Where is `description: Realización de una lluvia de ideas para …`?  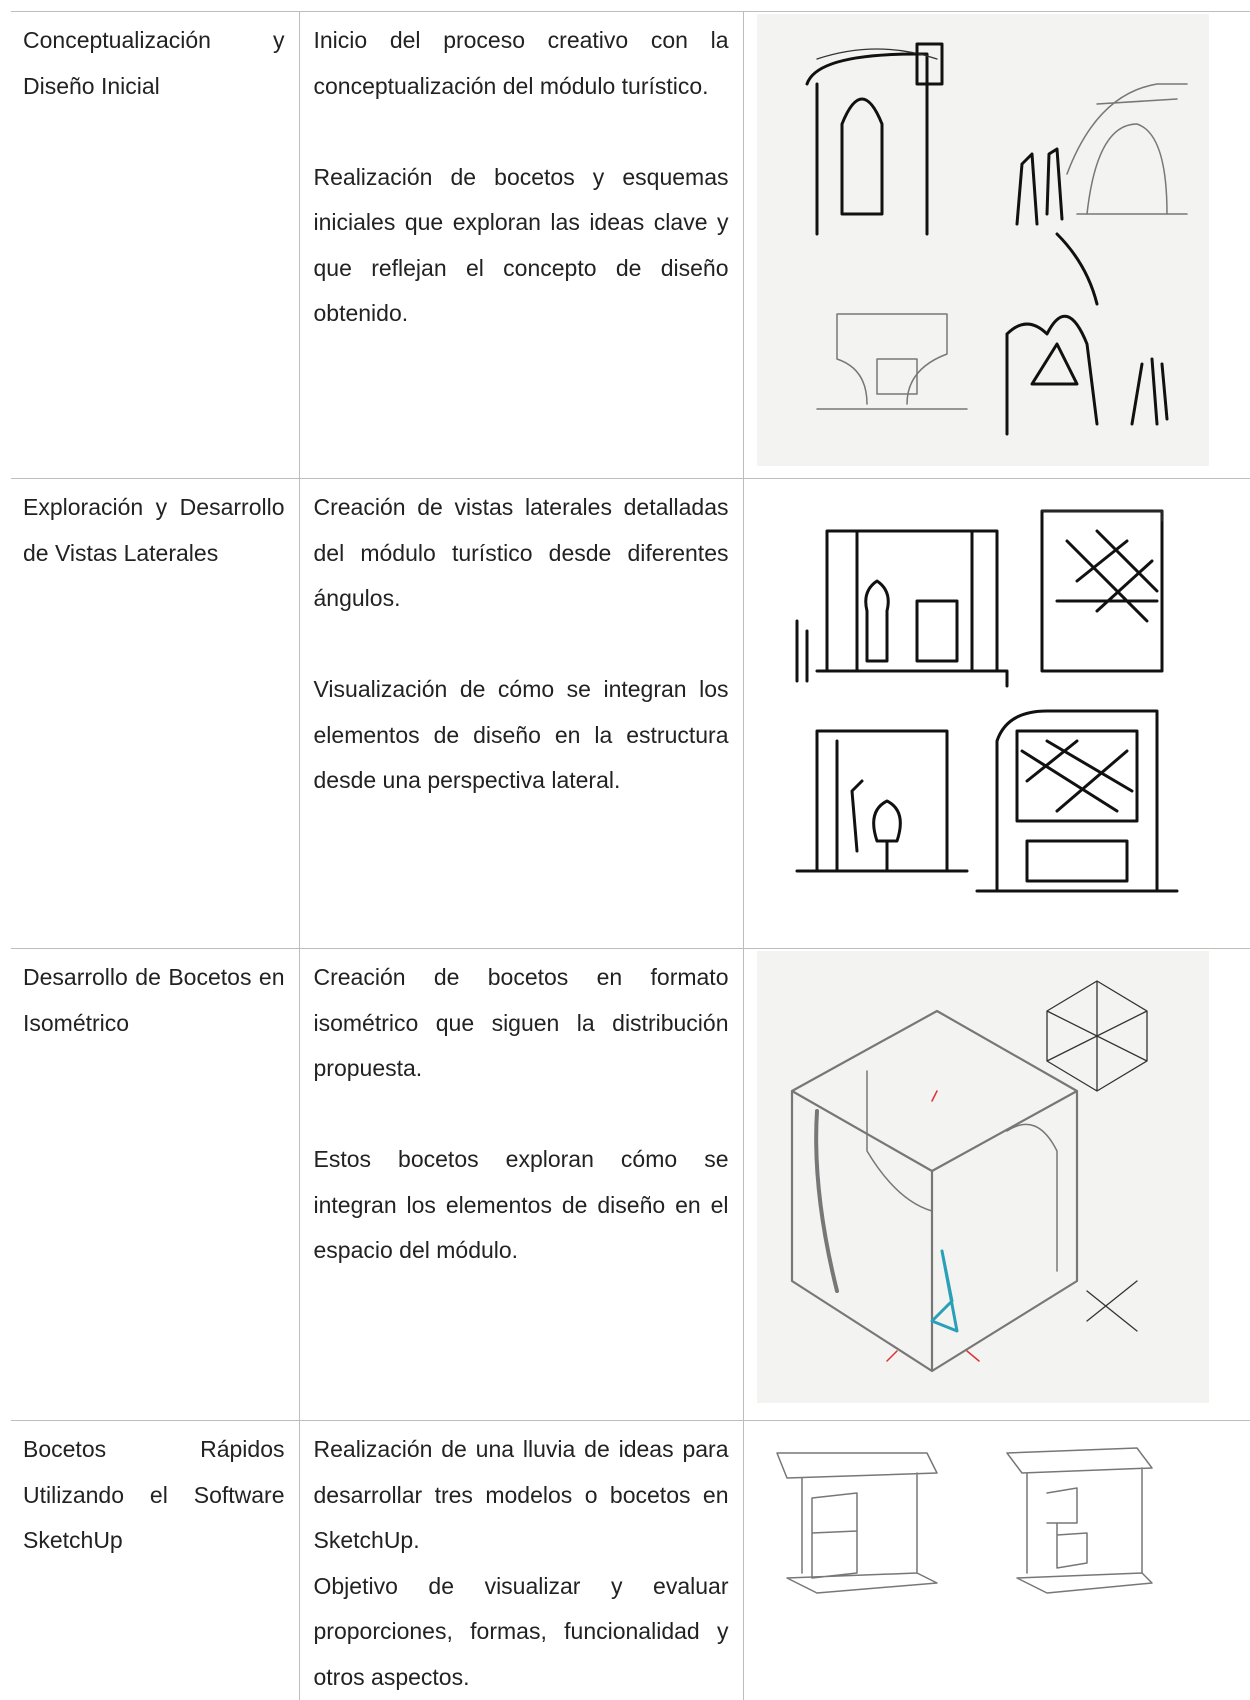 description: Realización de una lluvia de ideas para … is located at coordinates (521, 1495).